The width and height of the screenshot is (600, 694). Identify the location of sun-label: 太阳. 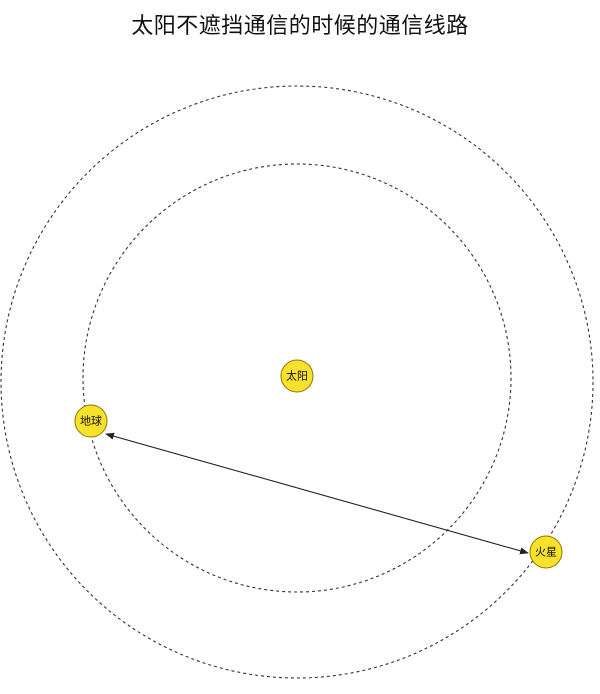
(297, 376).